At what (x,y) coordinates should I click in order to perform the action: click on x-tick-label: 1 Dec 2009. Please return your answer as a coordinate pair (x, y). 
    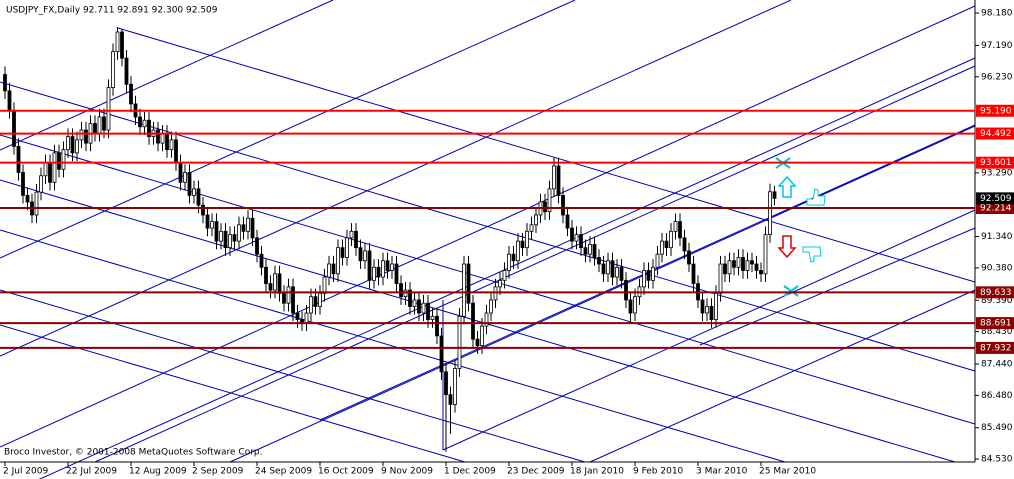
    Looking at the image, I should click on (470, 472).